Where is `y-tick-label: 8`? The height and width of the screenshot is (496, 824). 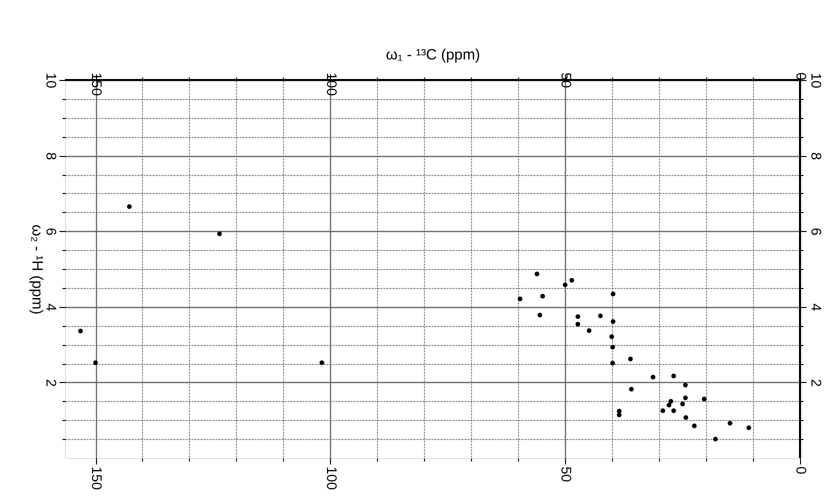
y-tick-label: 8 is located at coordinates (52, 156).